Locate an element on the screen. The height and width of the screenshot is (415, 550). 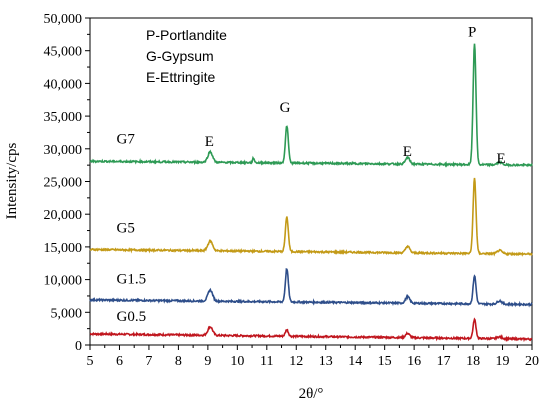
peak-label: G is located at coordinates (285, 108).